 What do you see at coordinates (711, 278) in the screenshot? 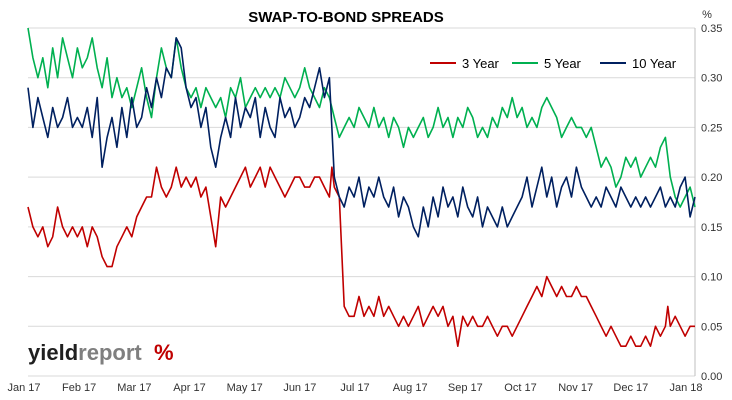
I see `y-tick-label: 0.10` at bounding box center [711, 278].